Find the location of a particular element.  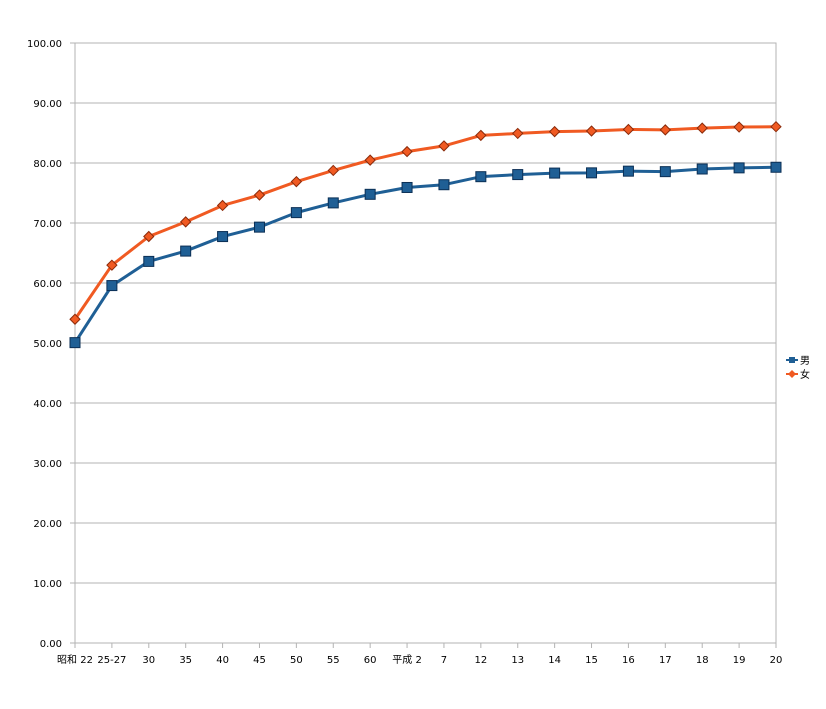

x-tick-label: 7 is located at coordinates (444, 660).